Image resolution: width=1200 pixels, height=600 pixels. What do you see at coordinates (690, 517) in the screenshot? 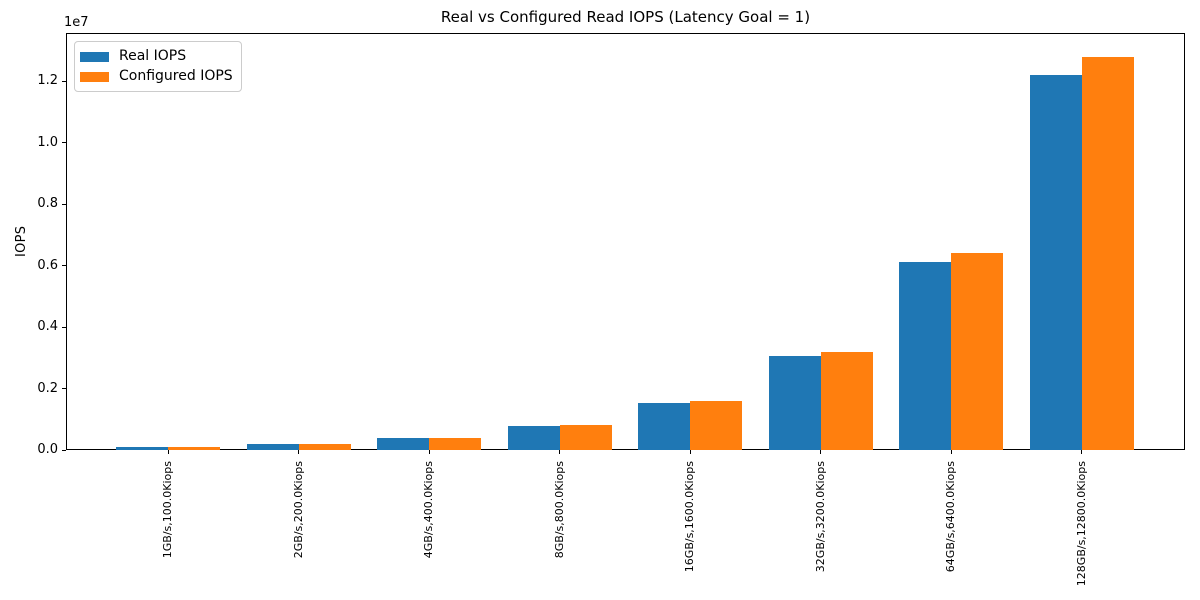
I see `x-tick-label: 16GB/s,1600.0Kiops` at bounding box center [690, 517].